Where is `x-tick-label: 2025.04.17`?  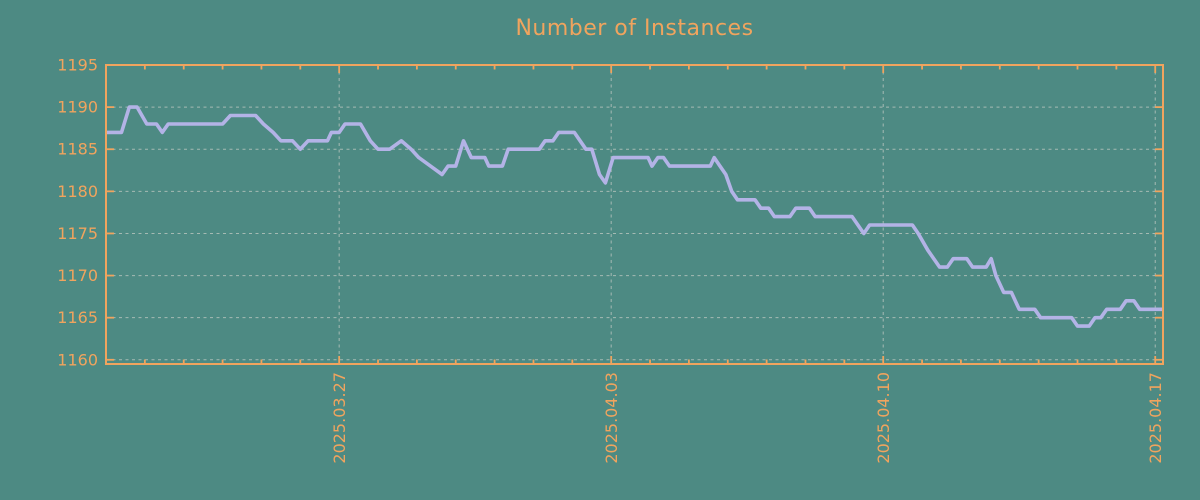
x-tick-label: 2025.04.17 is located at coordinates (1155, 418).